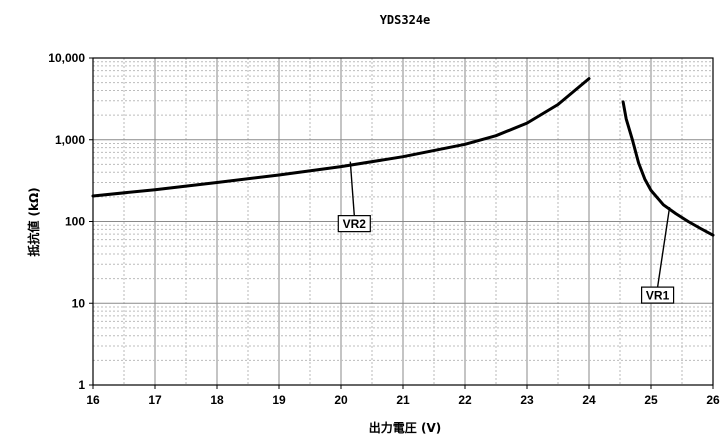 This screenshot has width=725, height=439. What do you see at coordinates (589, 400) in the screenshot?
I see `x-tick-label: 24` at bounding box center [589, 400].